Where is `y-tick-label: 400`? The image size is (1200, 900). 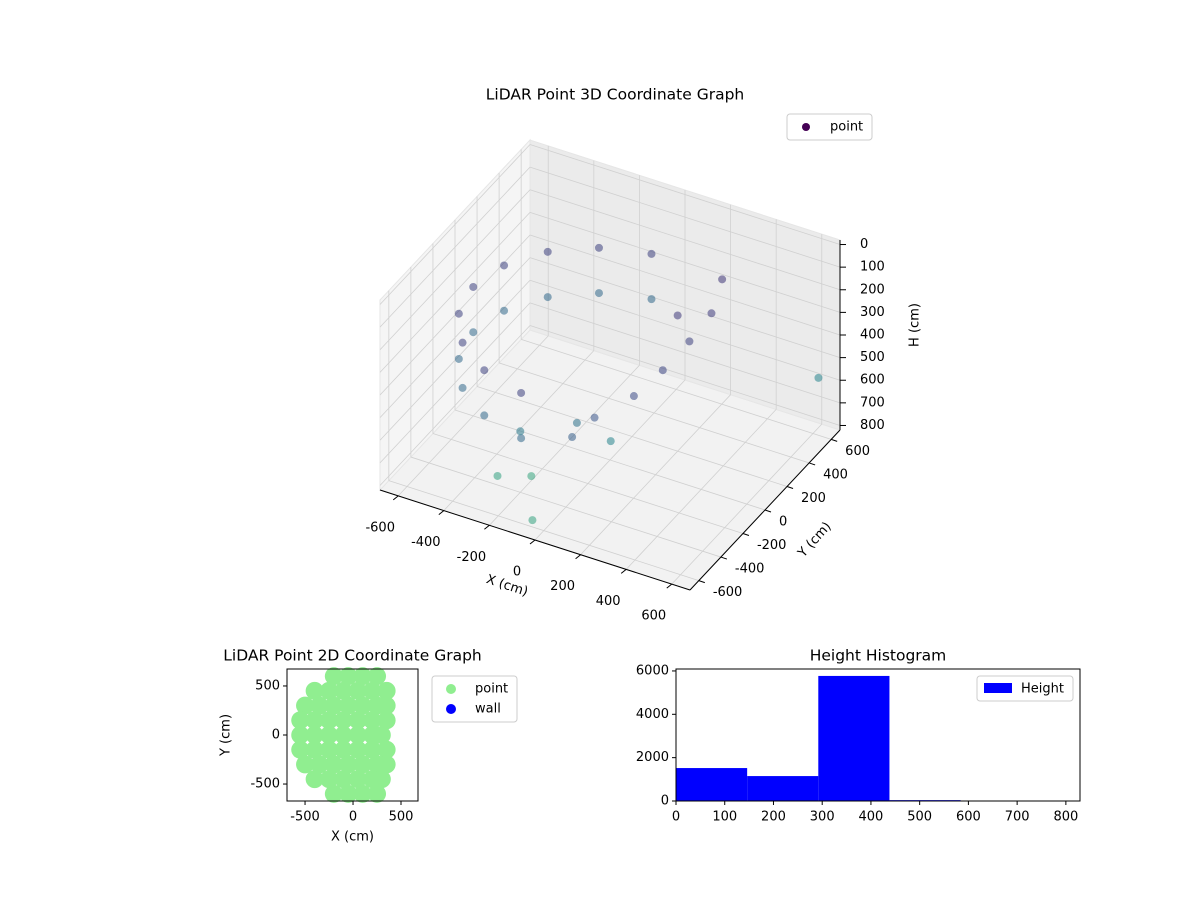 y-tick-label: 400 is located at coordinates (835, 474).